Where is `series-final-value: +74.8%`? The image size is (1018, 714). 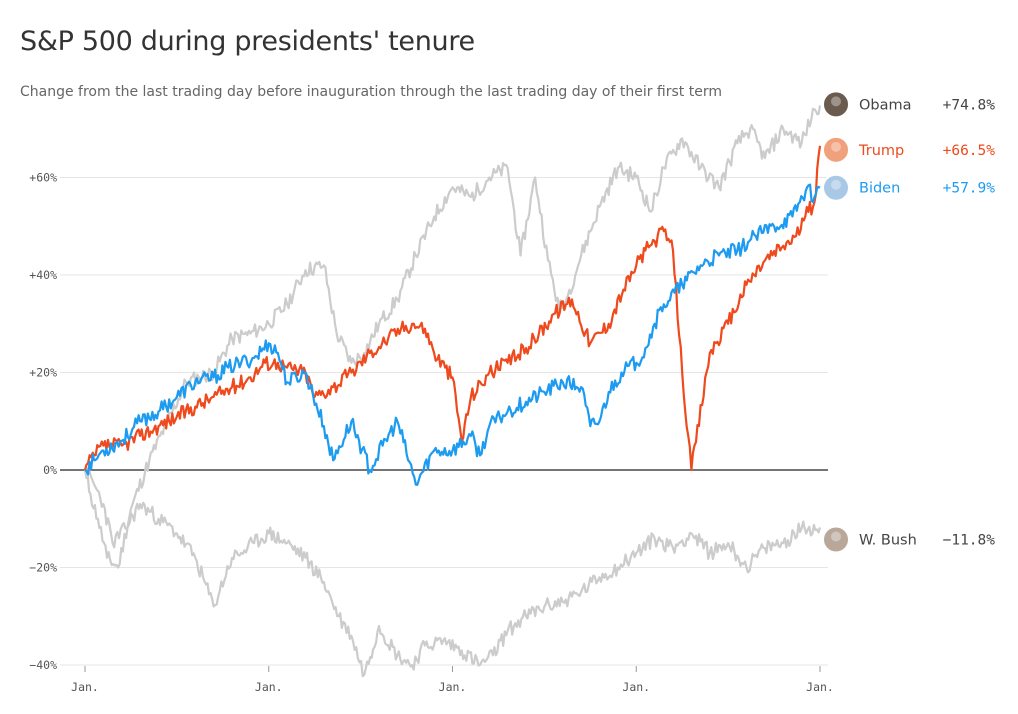
series-final-value: +74.8% is located at coordinates (969, 105).